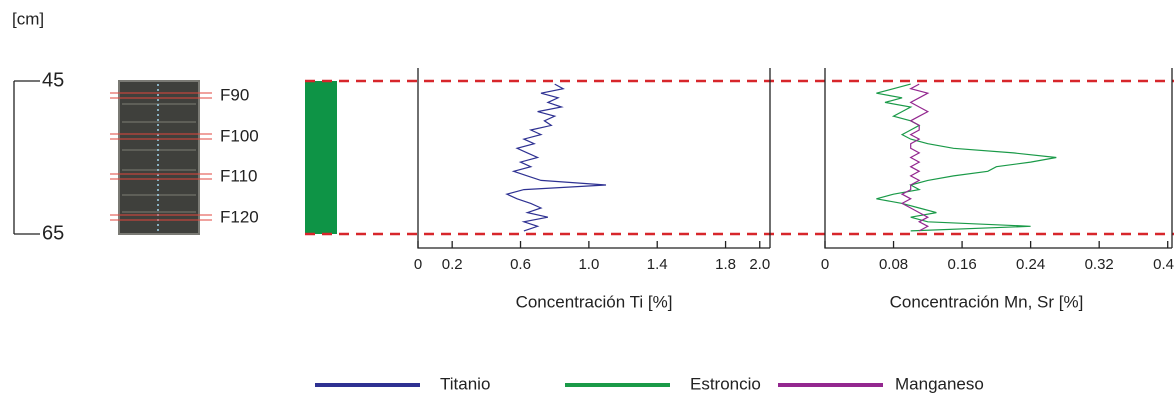  What do you see at coordinates (759, 264) in the screenshot?
I see `x-tick-label: 2.0` at bounding box center [759, 264].